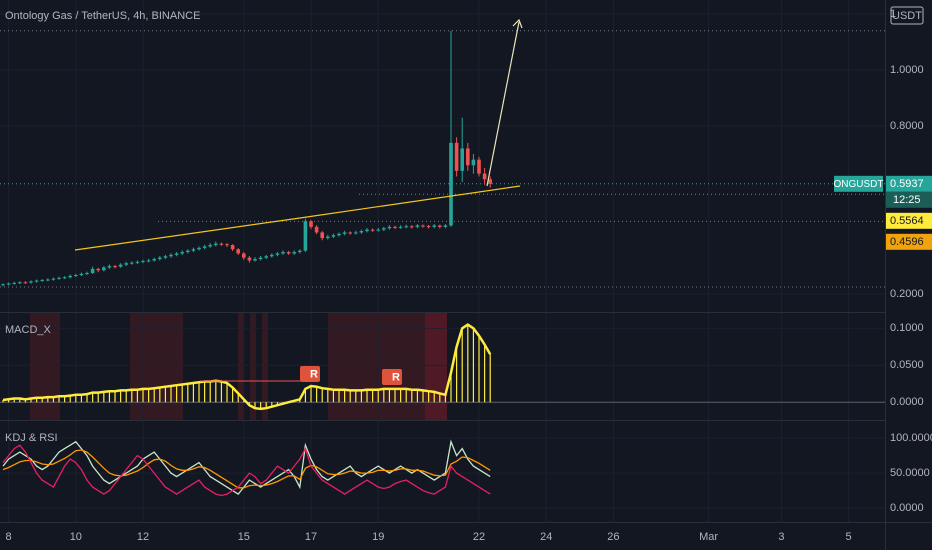 This screenshot has width=932, height=550. I want to click on x-tick-label: 22, so click(479, 537).